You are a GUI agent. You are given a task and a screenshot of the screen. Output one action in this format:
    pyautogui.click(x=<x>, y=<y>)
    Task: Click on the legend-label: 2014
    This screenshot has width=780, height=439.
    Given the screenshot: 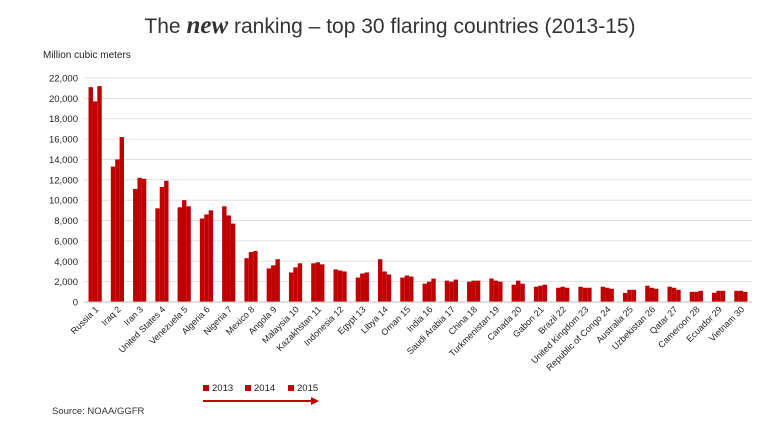 What is the action you would take?
    pyautogui.click(x=264, y=388)
    